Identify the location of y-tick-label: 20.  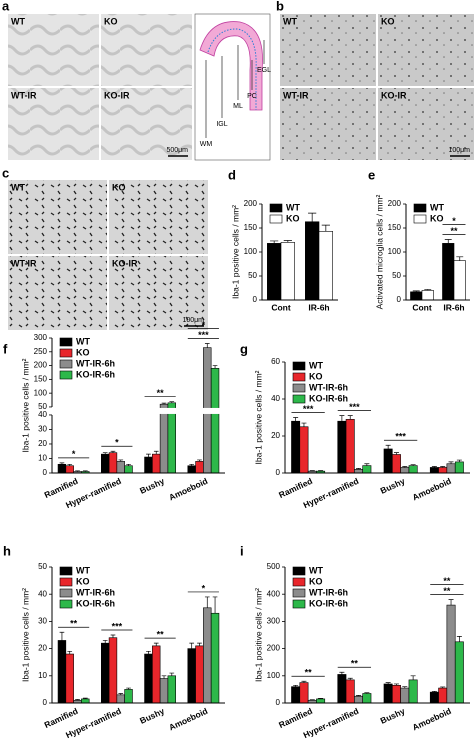
(42, 443).